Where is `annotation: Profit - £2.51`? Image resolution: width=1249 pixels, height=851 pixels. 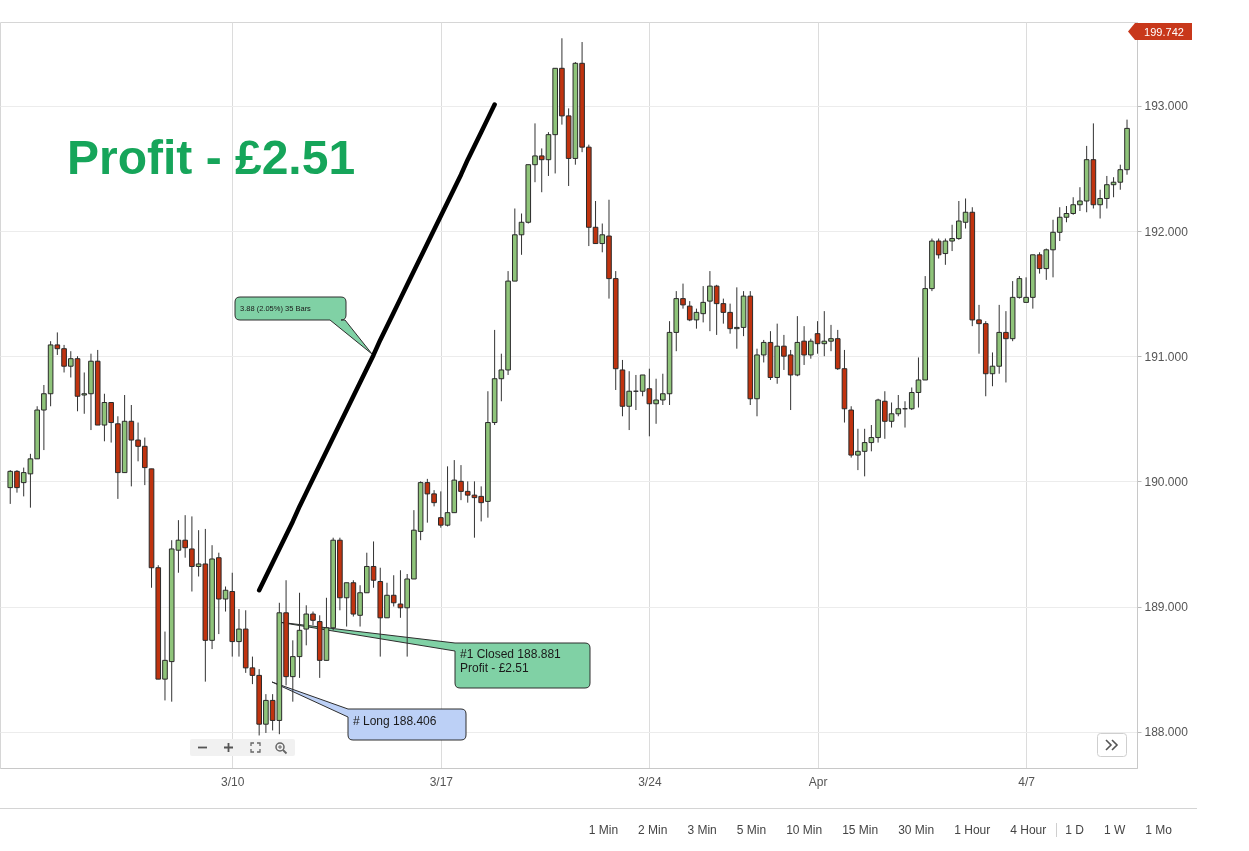
annotation: Profit - £2.51 is located at coordinates (211, 157).